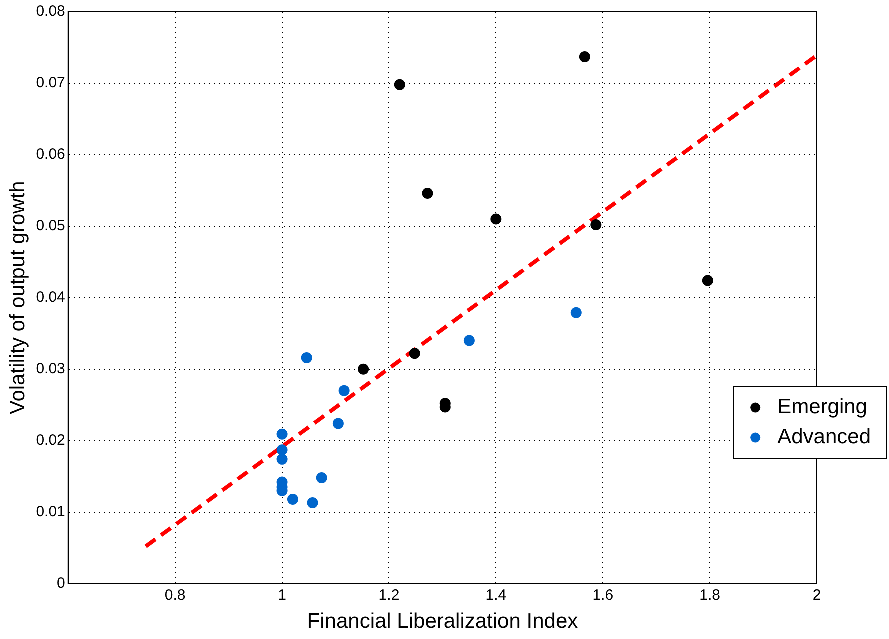 The image size is (889, 639). Describe the element at coordinates (175, 595) in the screenshot. I see `x-tick-label: 0.8` at that location.